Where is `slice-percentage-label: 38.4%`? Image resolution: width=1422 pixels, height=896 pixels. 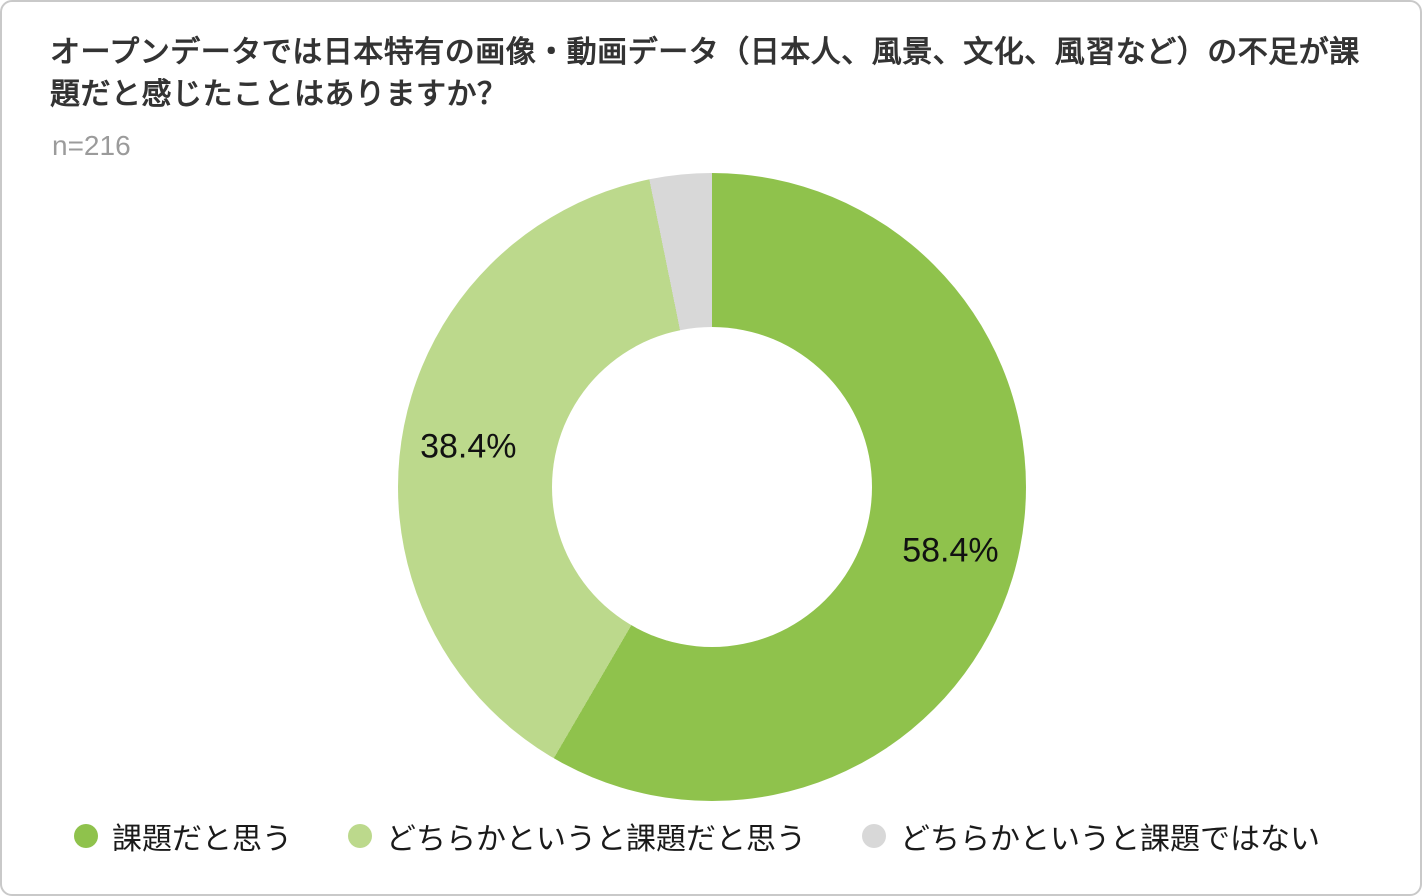
slice-percentage-label: 38.4% is located at coordinates (468, 446).